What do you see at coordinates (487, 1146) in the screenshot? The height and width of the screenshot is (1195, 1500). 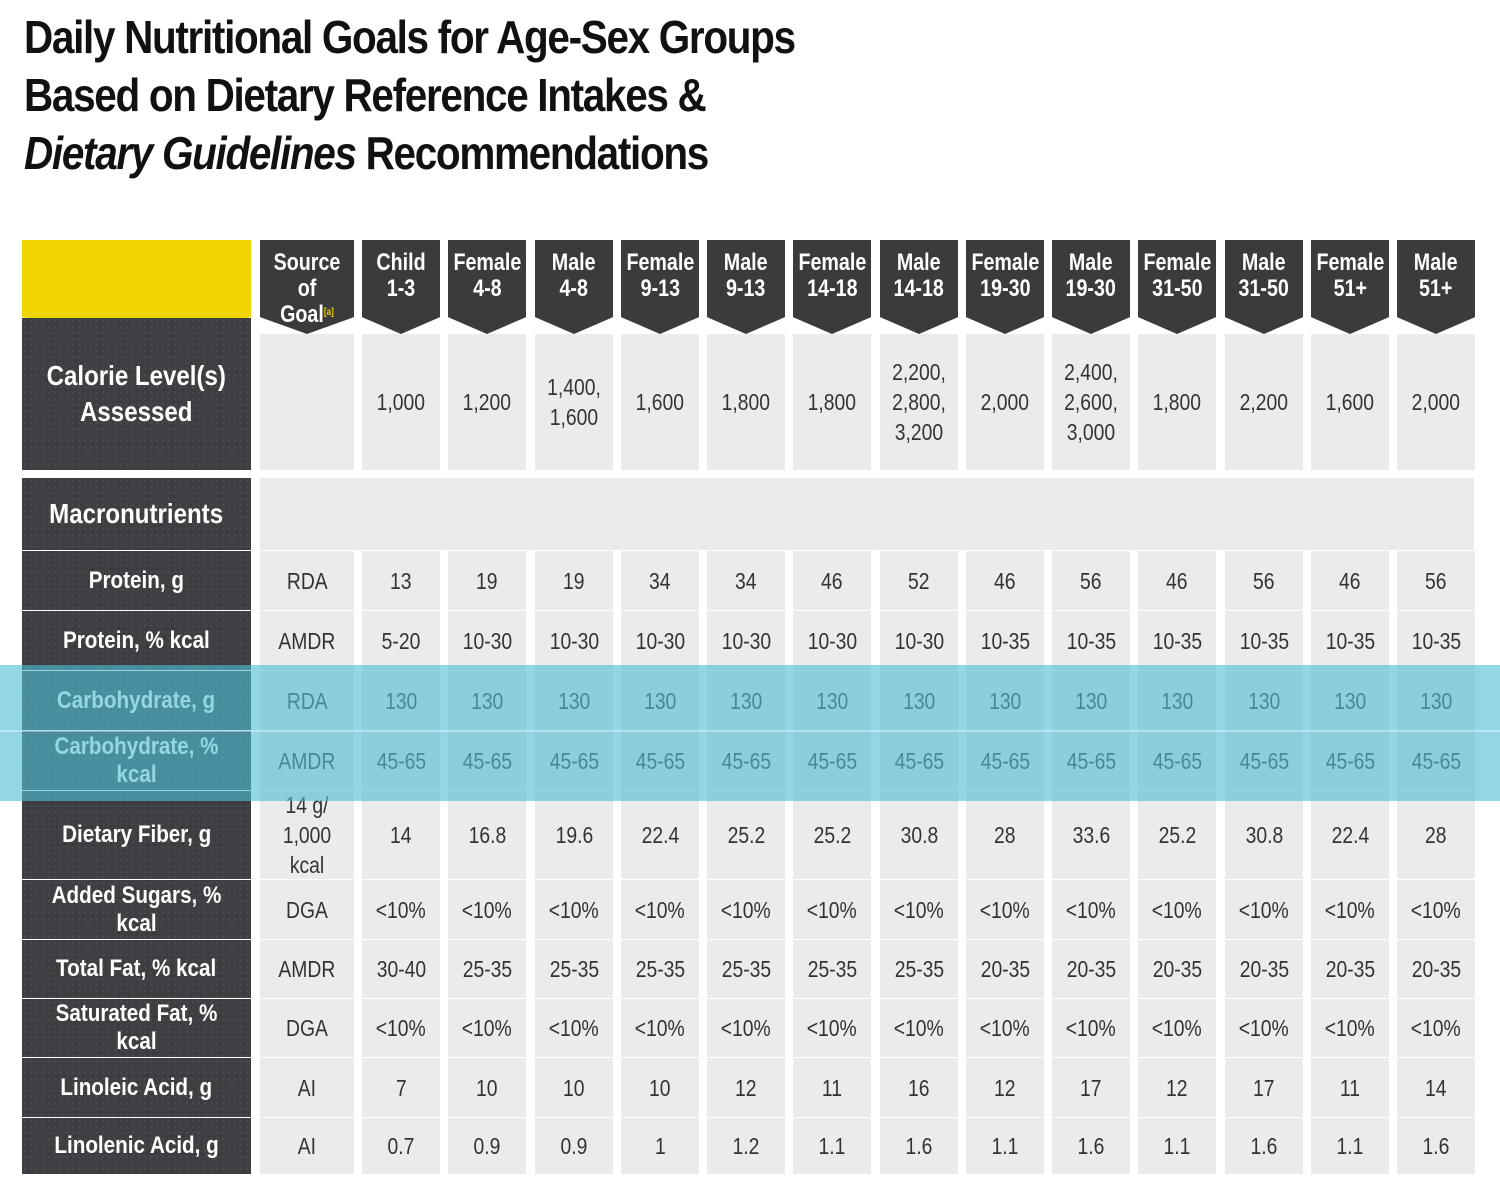 I see `table-cell-text: 0.9` at bounding box center [487, 1146].